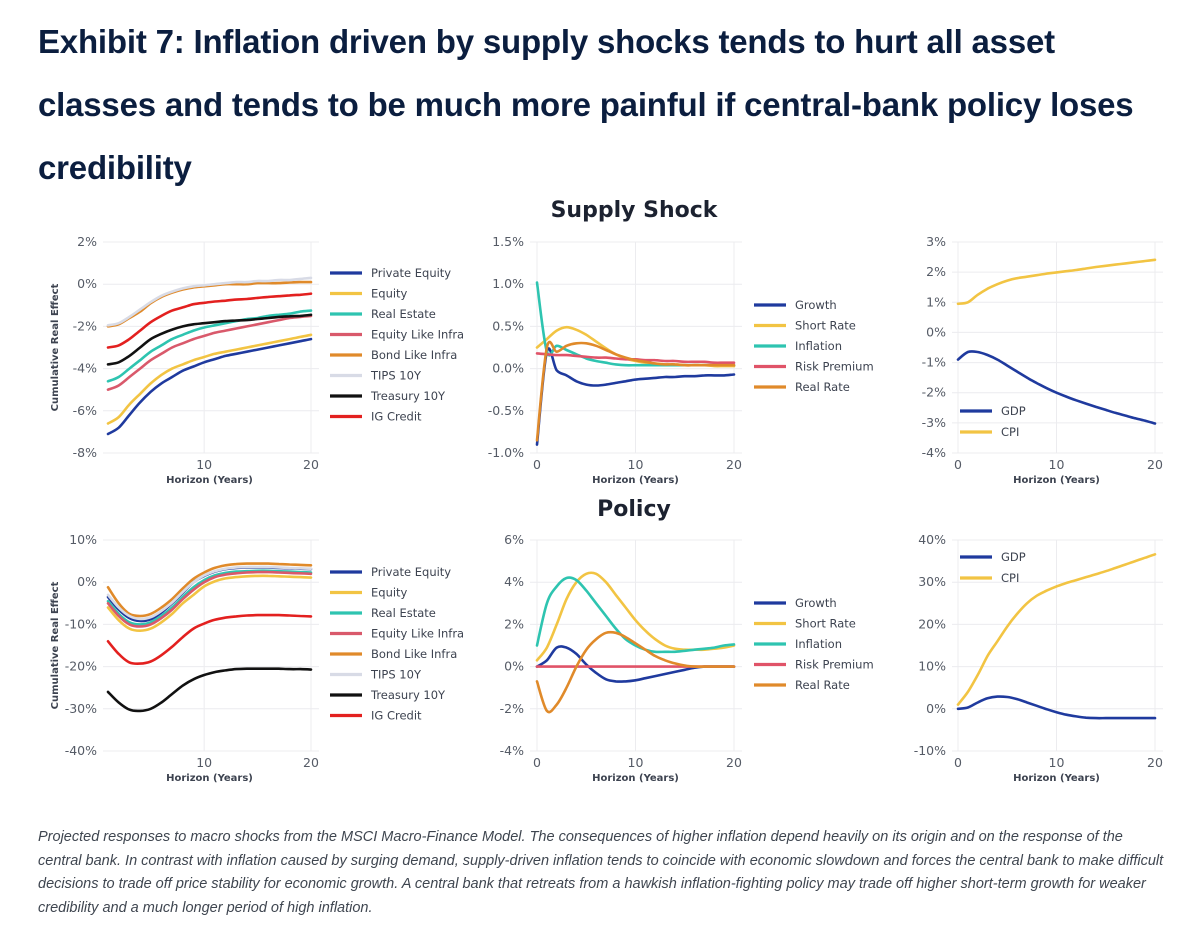 Image resolution: width=1200 pixels, height=931 pixels. What do you see at coordinates (209, 639) in the screenshot?
I see `series-line-ig-credit` at bounding box center [209, 639].